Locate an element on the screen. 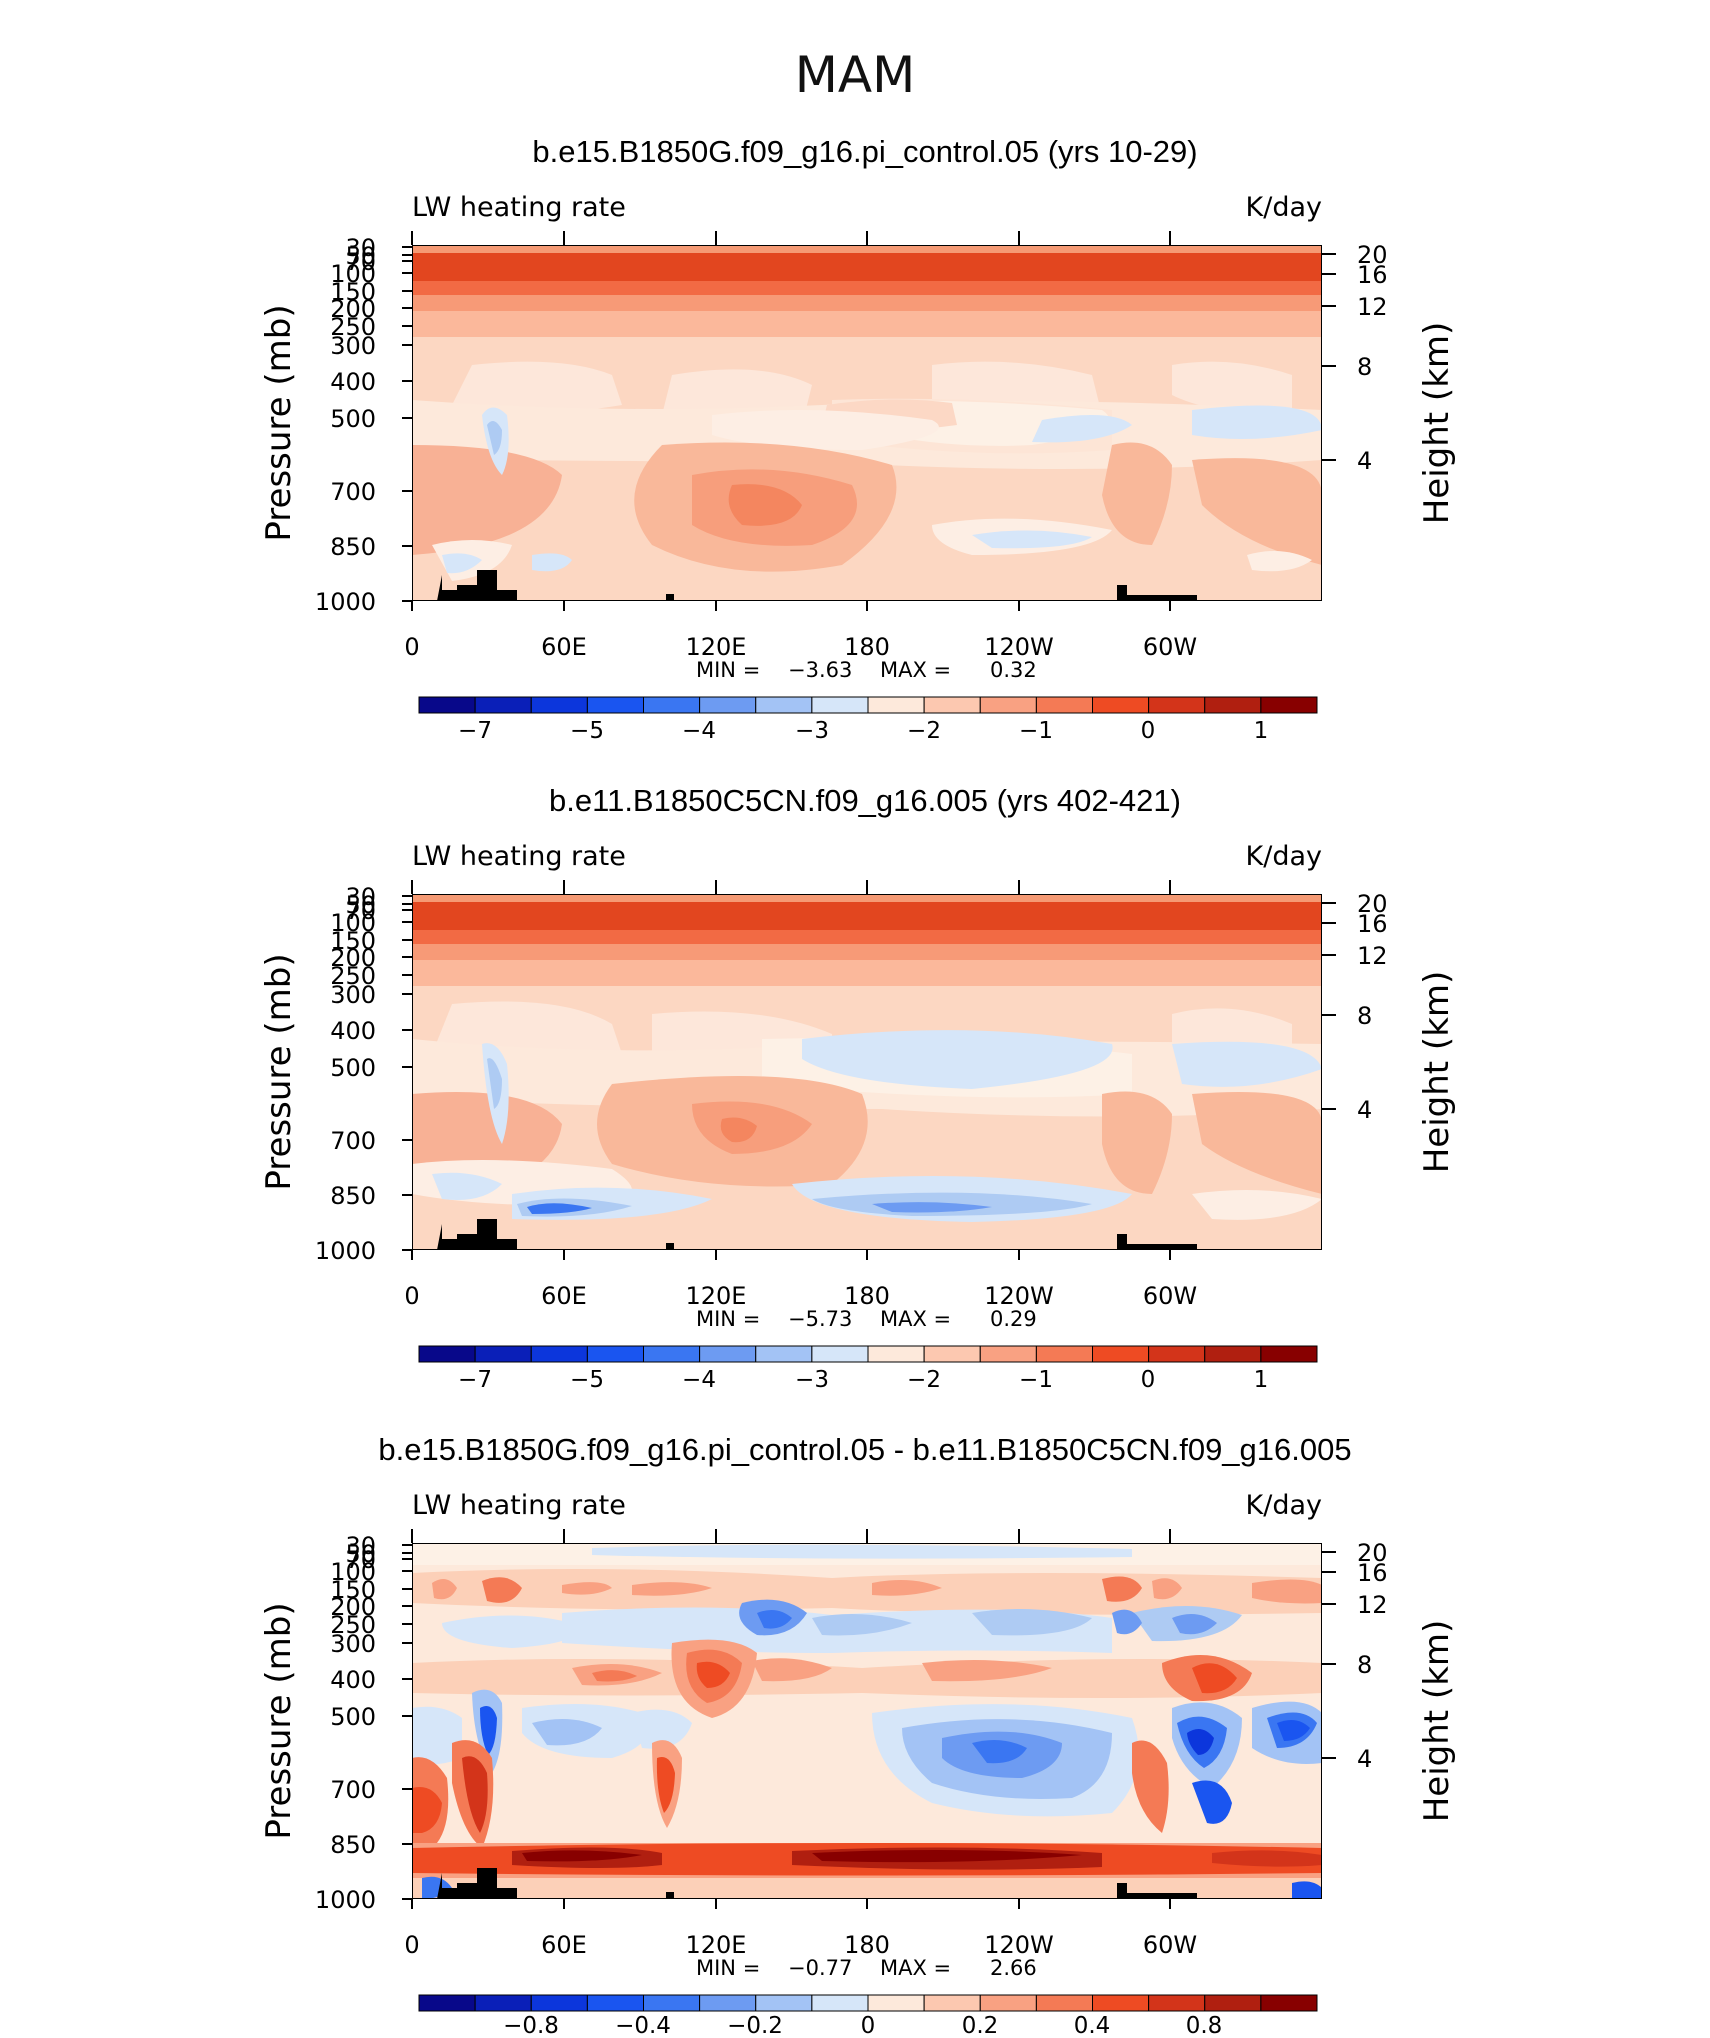  colorbar-label: 1 is located at coordinates (1261, 1380).